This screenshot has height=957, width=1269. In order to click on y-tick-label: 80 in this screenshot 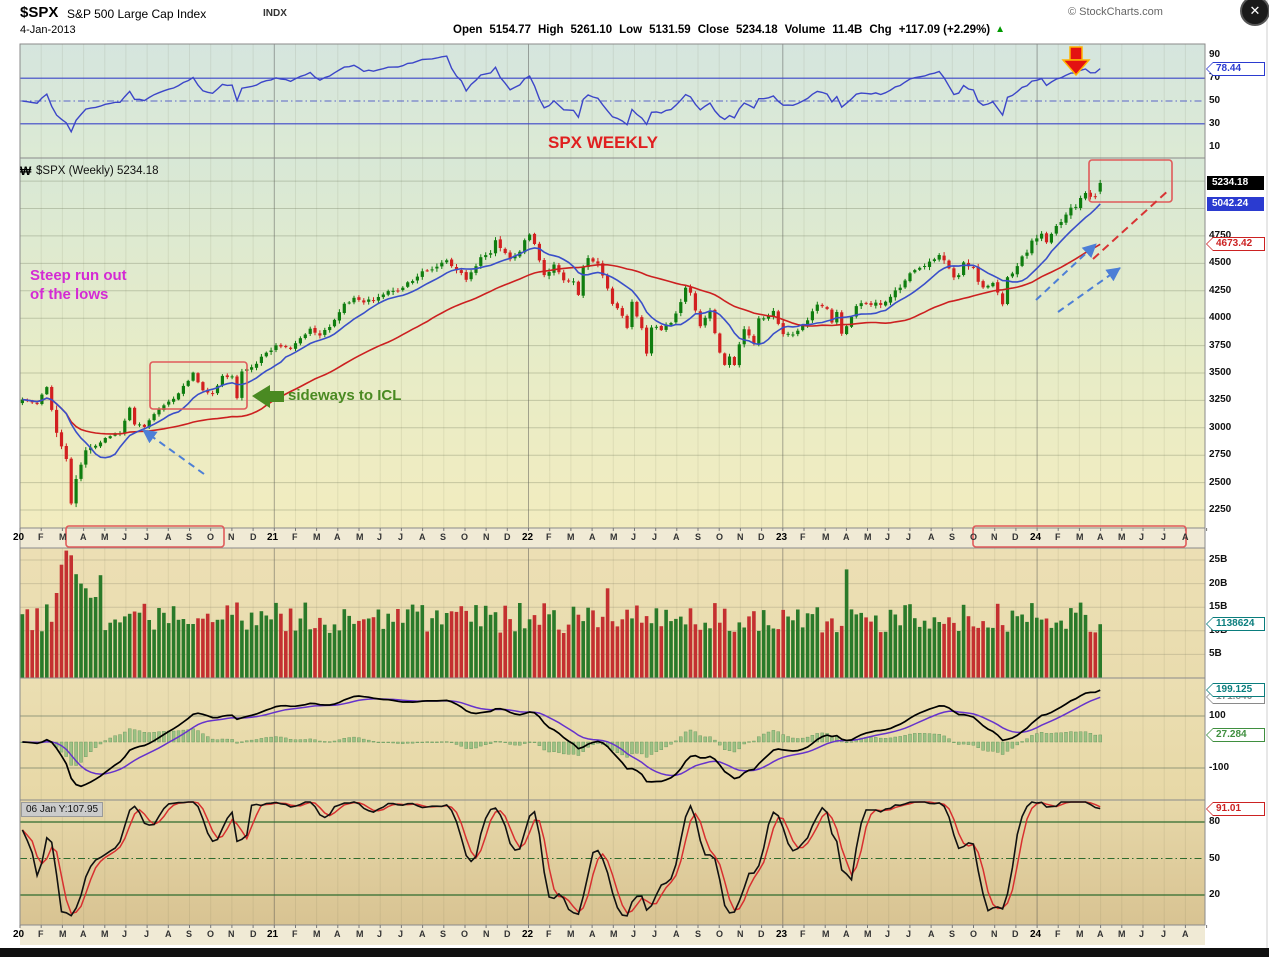, I will do `click(1215, 821)`.